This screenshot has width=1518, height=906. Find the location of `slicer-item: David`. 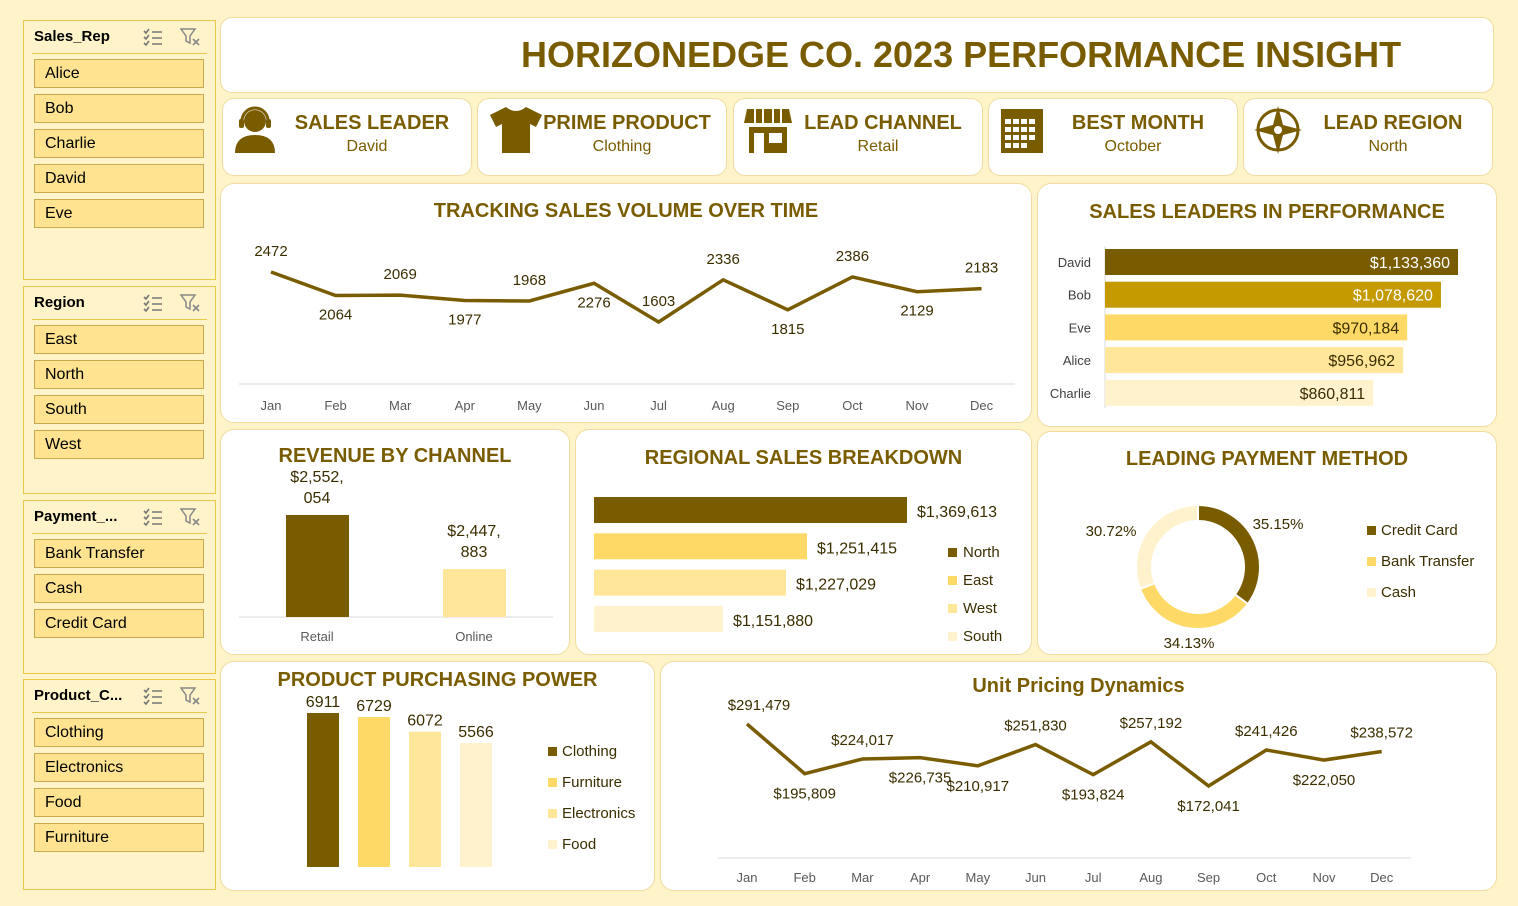

slicer-item: David is located at coordinates (119, 178).